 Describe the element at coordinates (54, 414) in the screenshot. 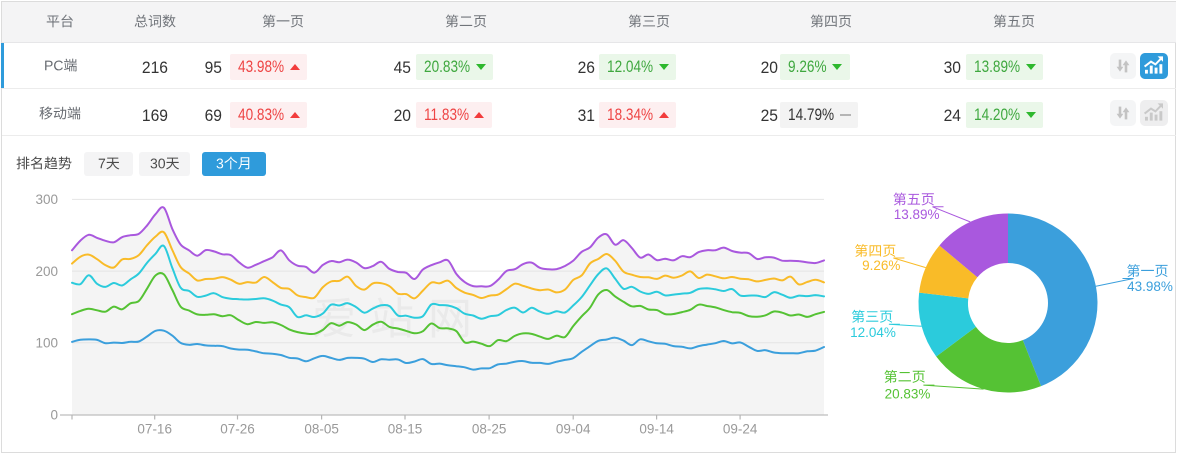

I see `svg-text: 0` at that location.